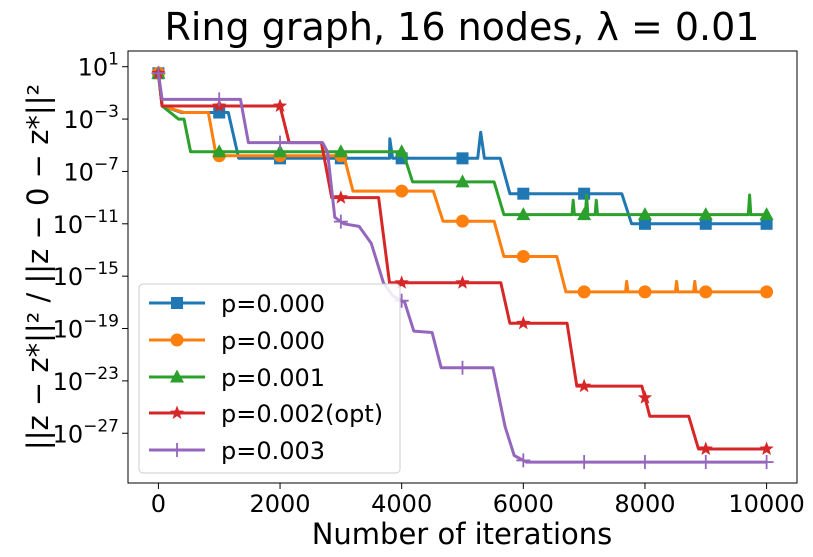 The image size is (813, 557). What do you see at coordinates (766, 504) in the screenshot?
I see `x-tick-label: 10000` at bounding box center [766, 504].